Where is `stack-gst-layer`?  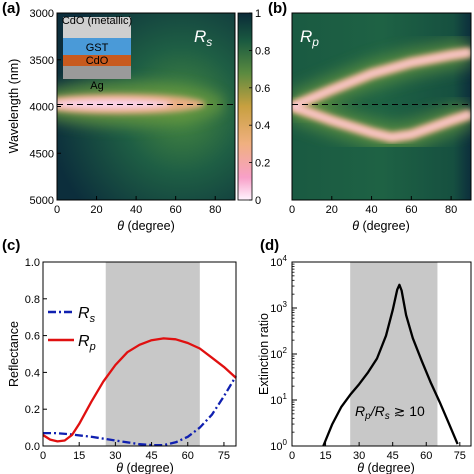 stack-gst-layer is located at coordinates (97, 46).